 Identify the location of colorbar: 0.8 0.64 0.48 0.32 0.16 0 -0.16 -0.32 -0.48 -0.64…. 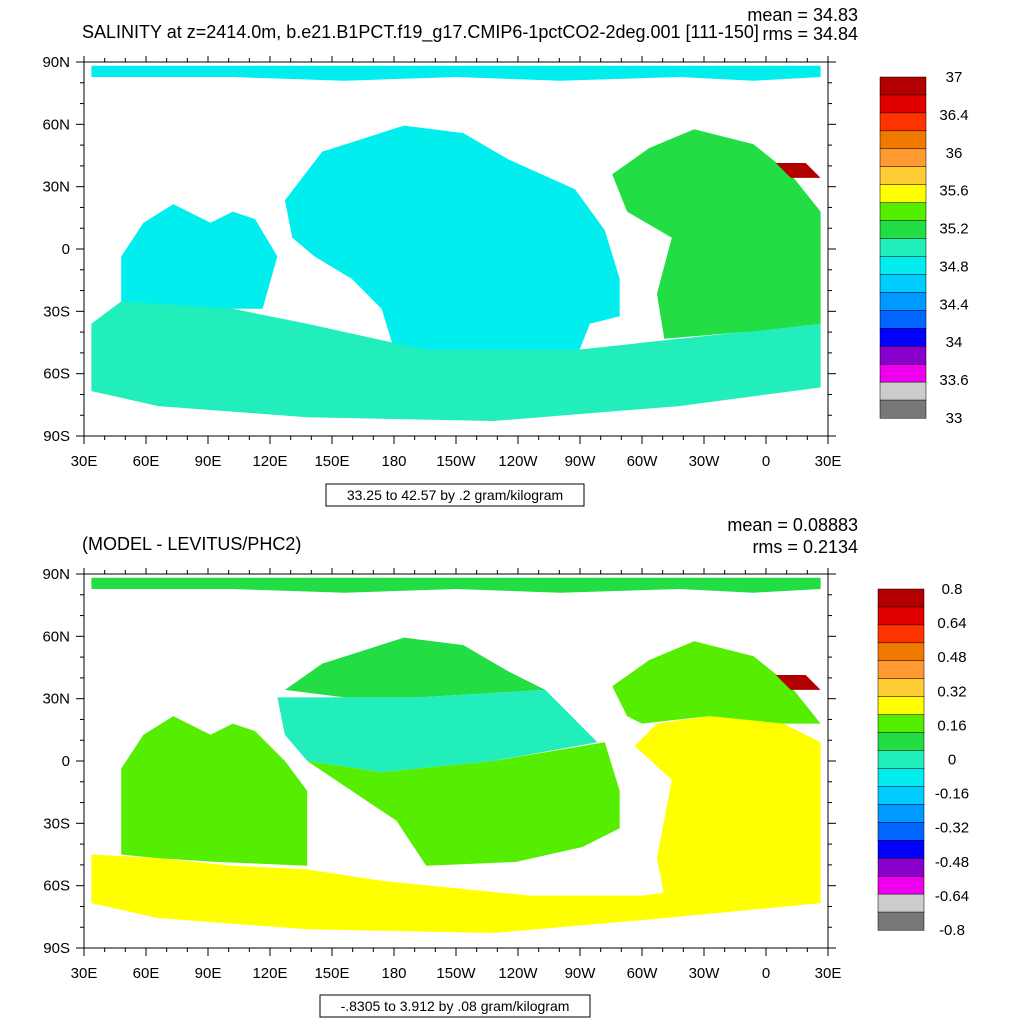
(923, 760).